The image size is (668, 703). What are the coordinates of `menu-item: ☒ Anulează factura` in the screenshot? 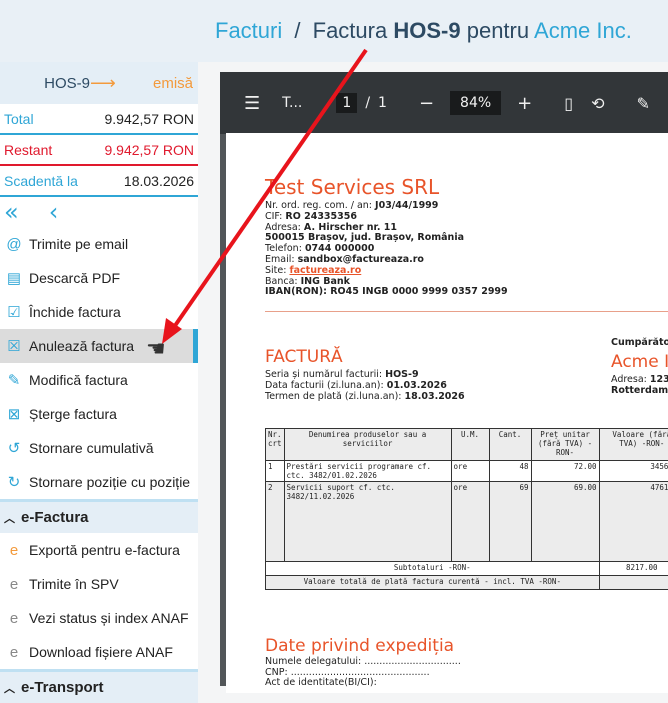 It's located at (99, 346).